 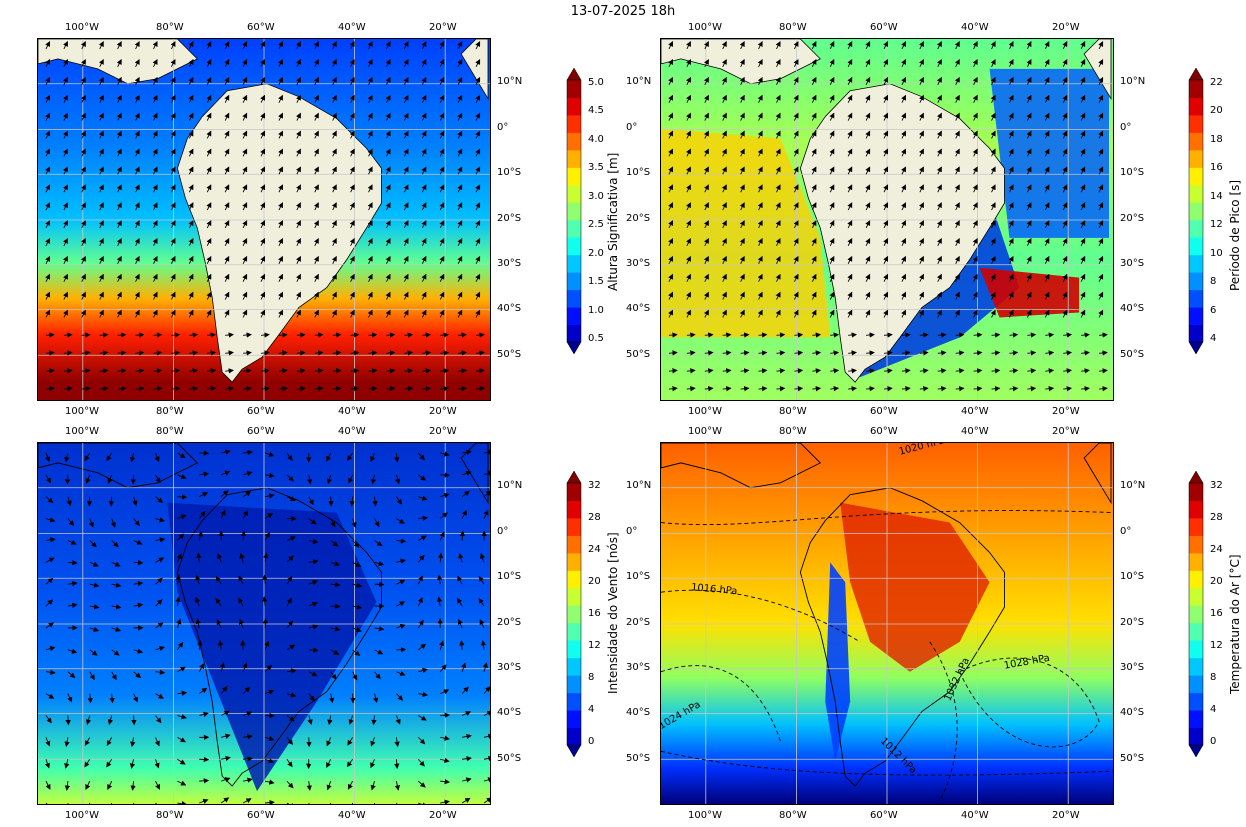 I want to click on colorbar-tick-label: 5.0, so click(x=596, y=82).